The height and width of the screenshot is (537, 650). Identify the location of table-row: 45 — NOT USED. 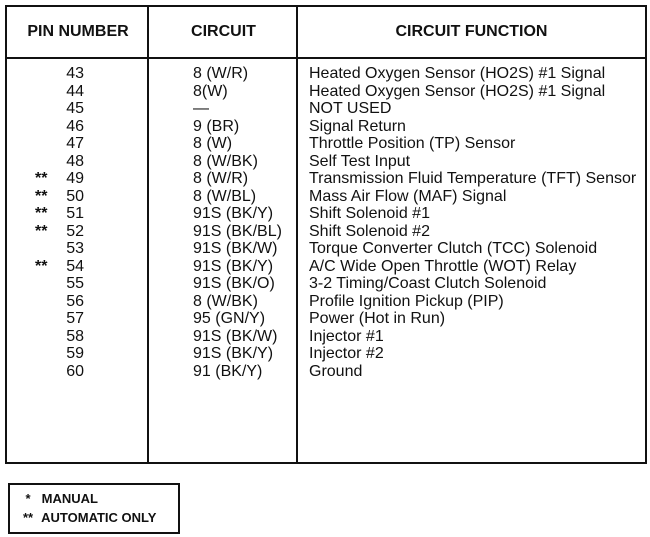
(326, 109).